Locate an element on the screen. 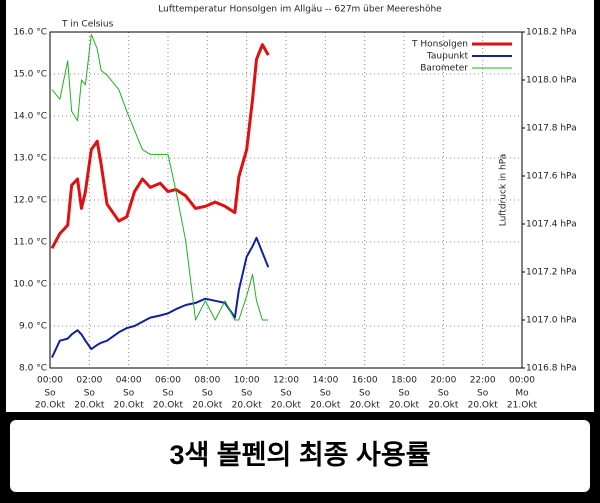 The image size is (600, 503). y2-tick-label: 1017.0 hPa is located at coordinates (551, 321).